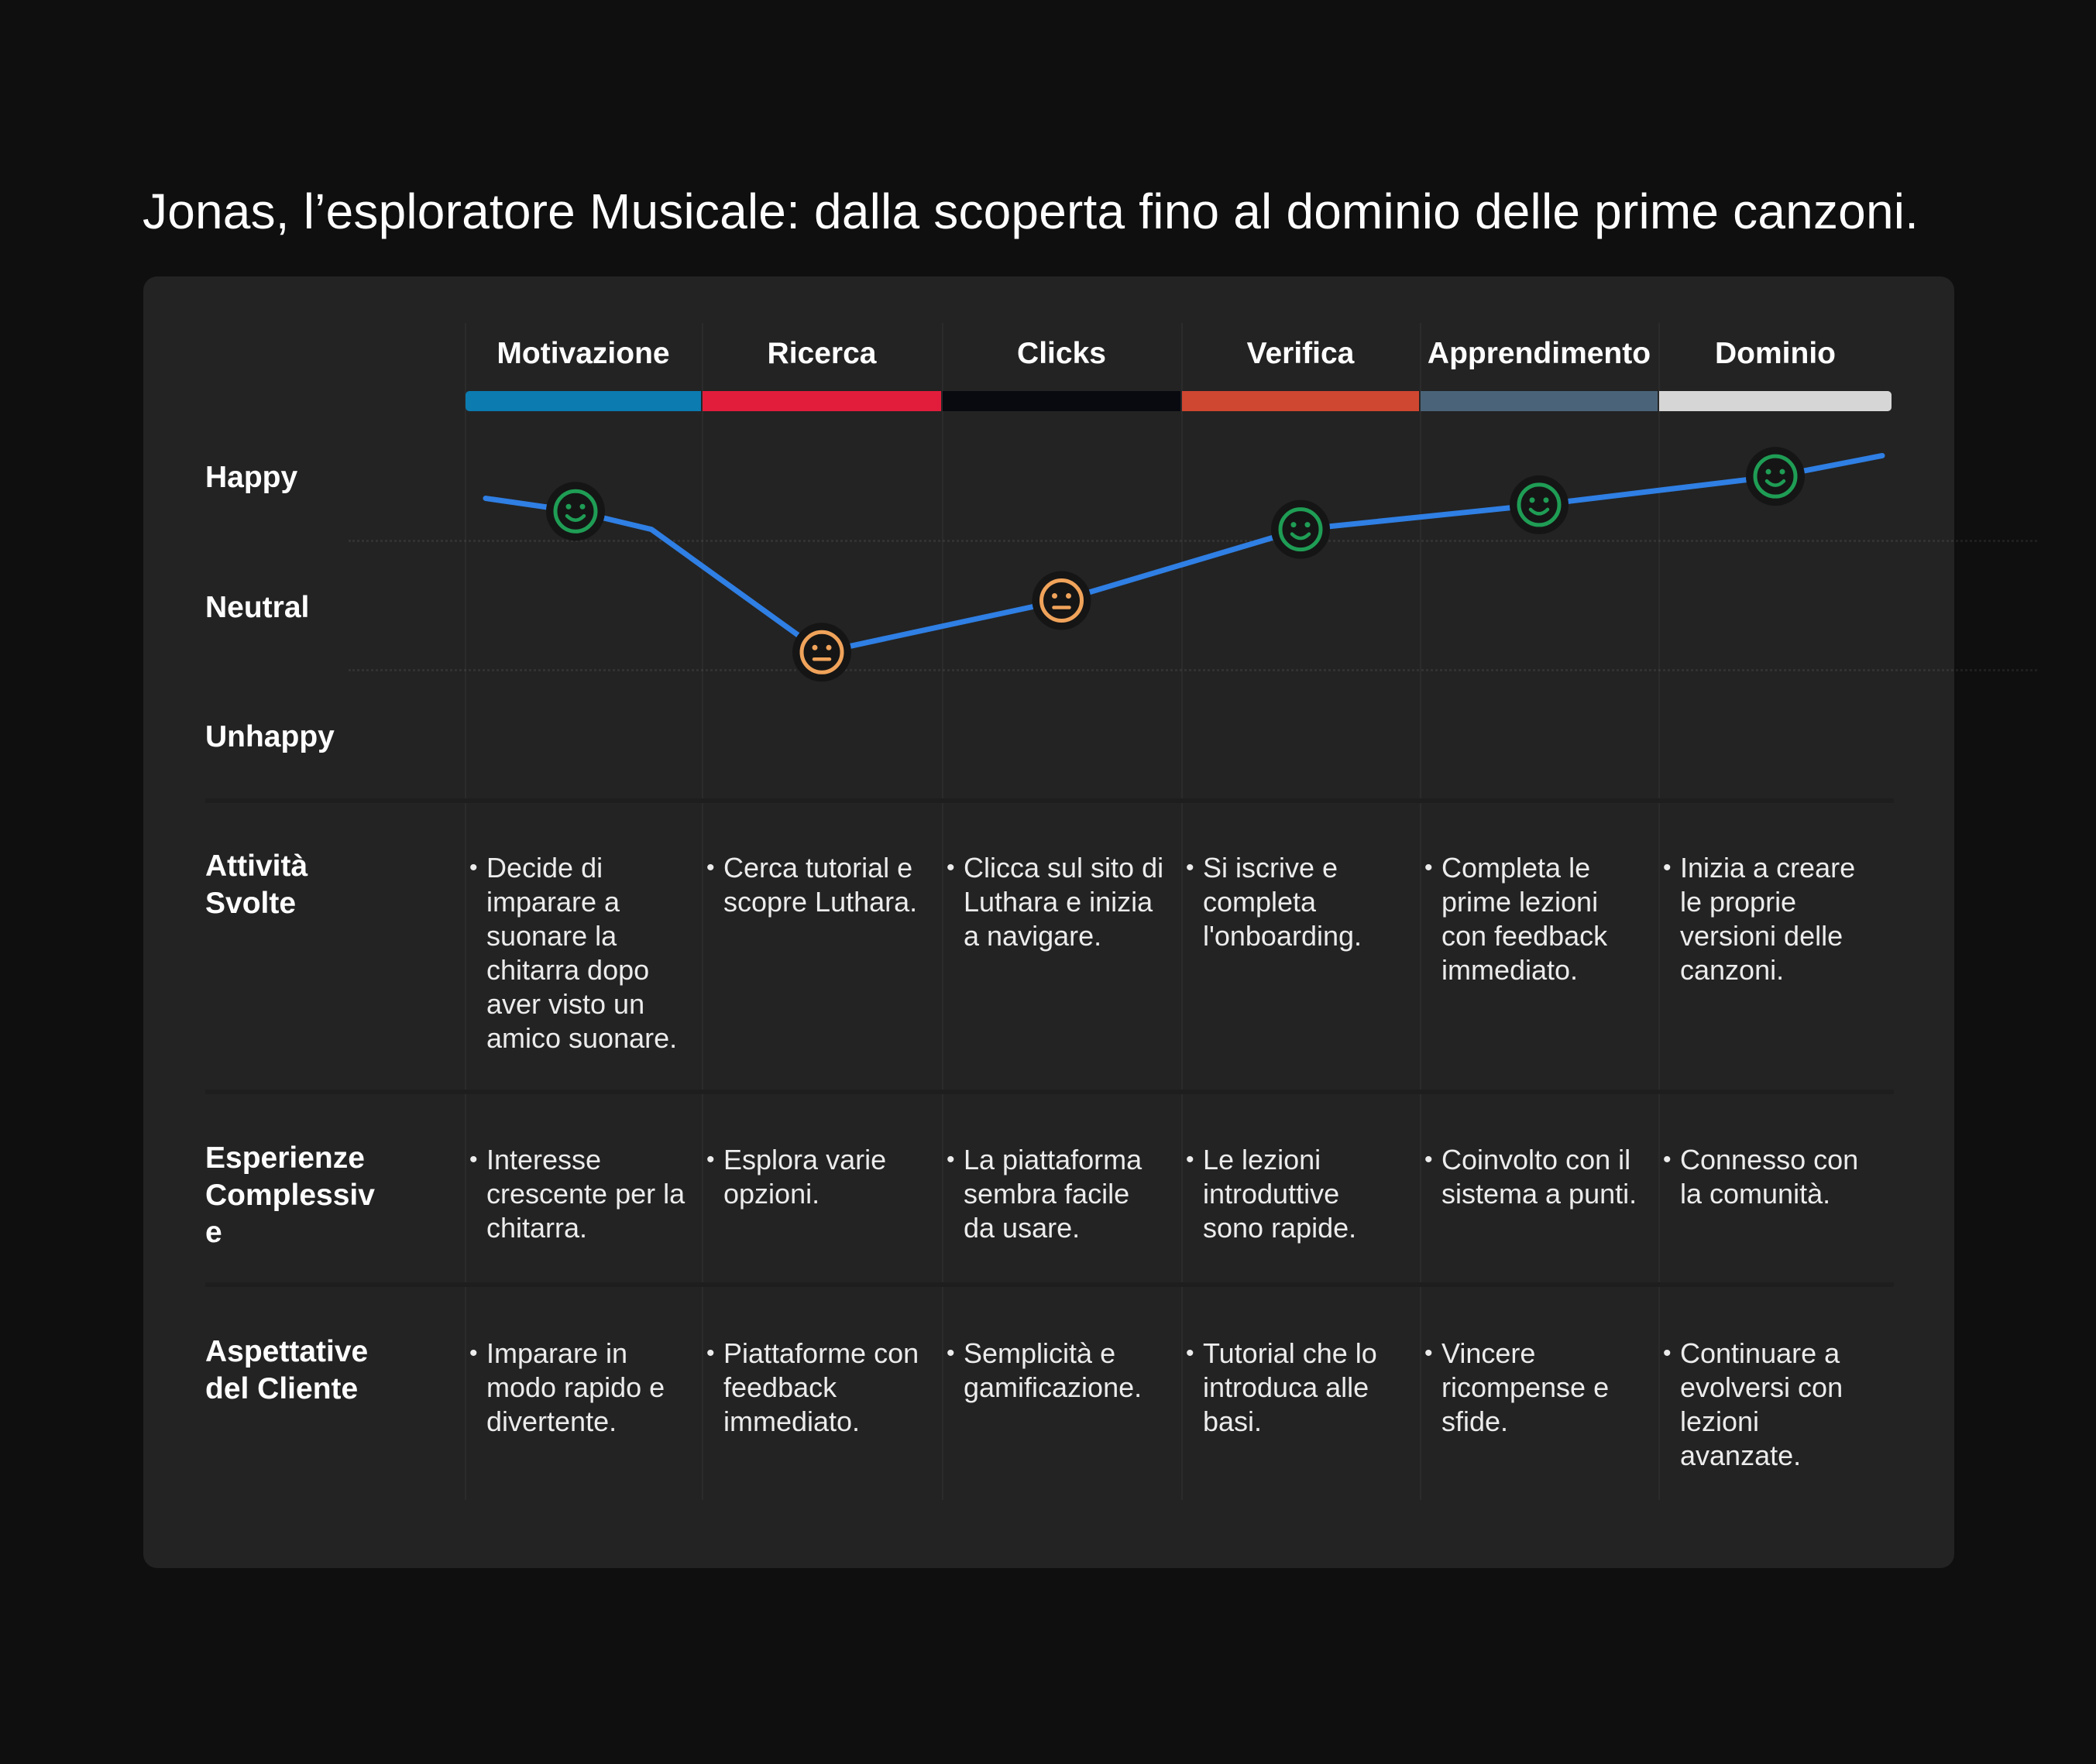 The image size is (2096, 1764). Describe the element at coordinates (287, 1370) in the screenshot. I see `row-label-aspettative-cliente: Aspettative del Cliente` at that location.